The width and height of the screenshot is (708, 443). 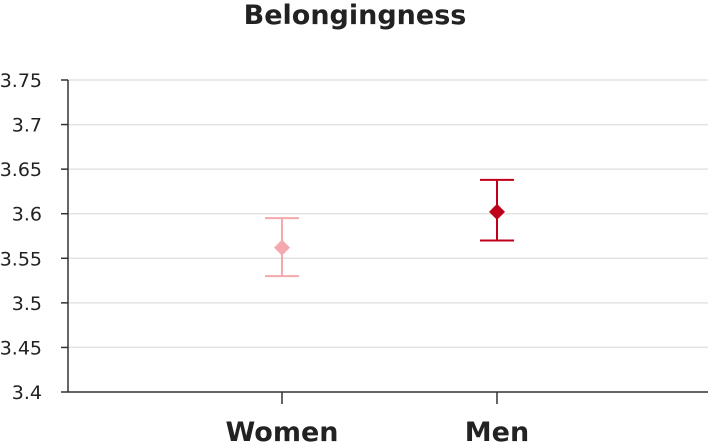 I want to click on chart-title: Belongingness, so click(x=355, y=15).